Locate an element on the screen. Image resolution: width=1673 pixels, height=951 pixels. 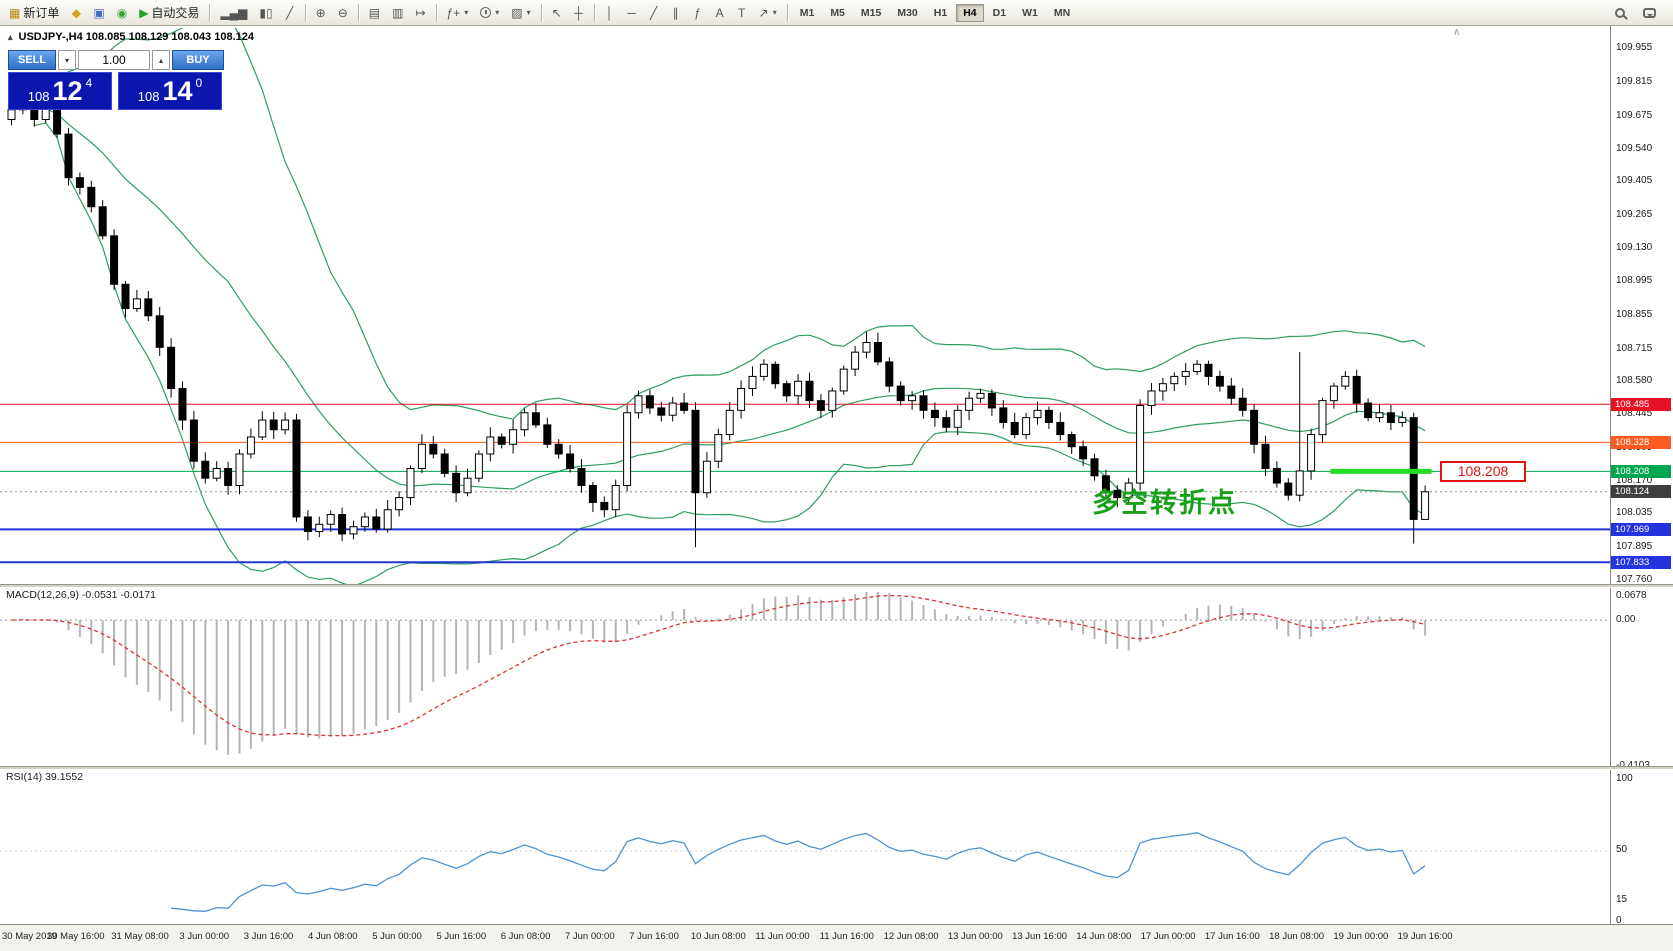
auto-trading-button: ▶ 自动交易 is located at coordinates (169, 13).